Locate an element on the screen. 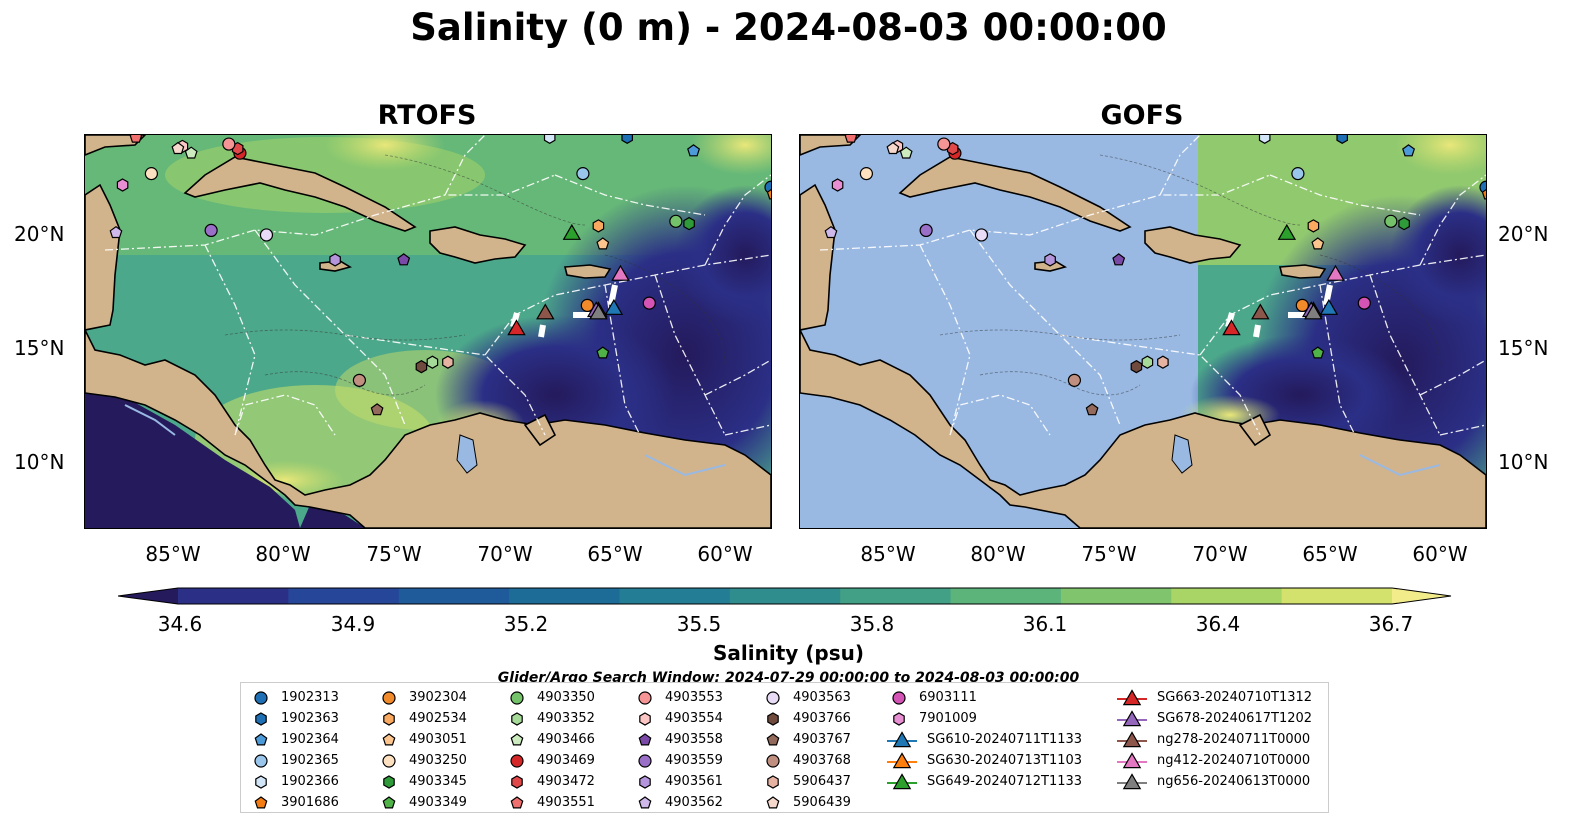 The height and width of the screenshot is (829, 1577). legend-label: SG663-20240710T1312 is located at coordinates (1235, 697).